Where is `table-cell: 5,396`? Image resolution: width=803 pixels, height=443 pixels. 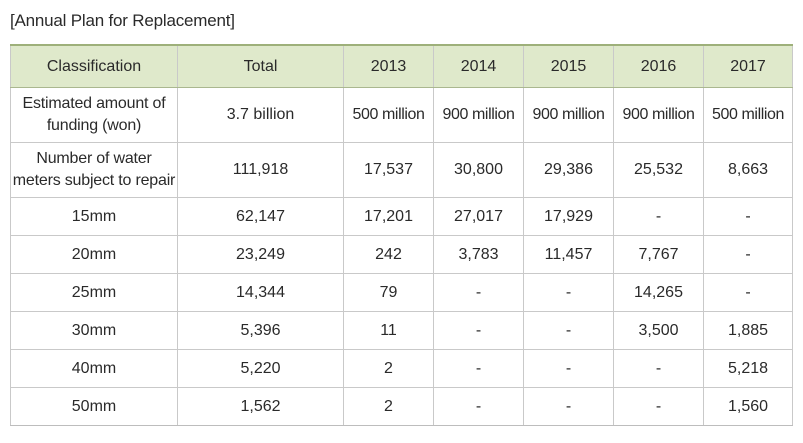
table-cell: 5,396 is located at coordinates (260, 330).